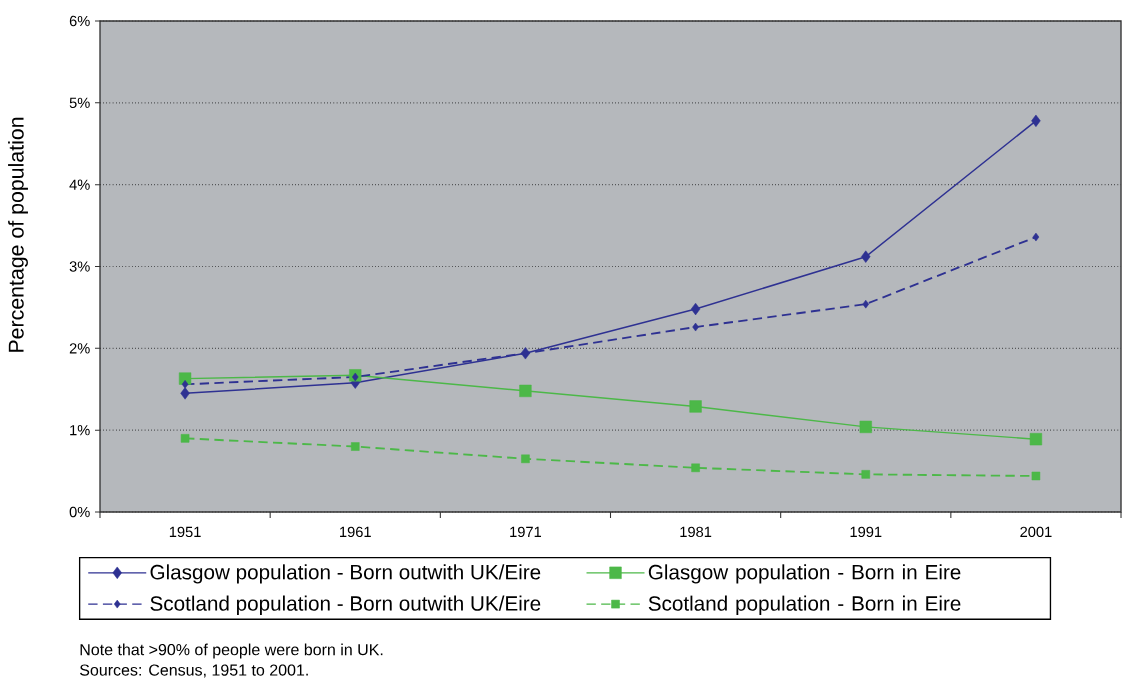 This screenshot has width=1123, height=681. I want to click on y-tick-label: 5%, so click(79, 102).